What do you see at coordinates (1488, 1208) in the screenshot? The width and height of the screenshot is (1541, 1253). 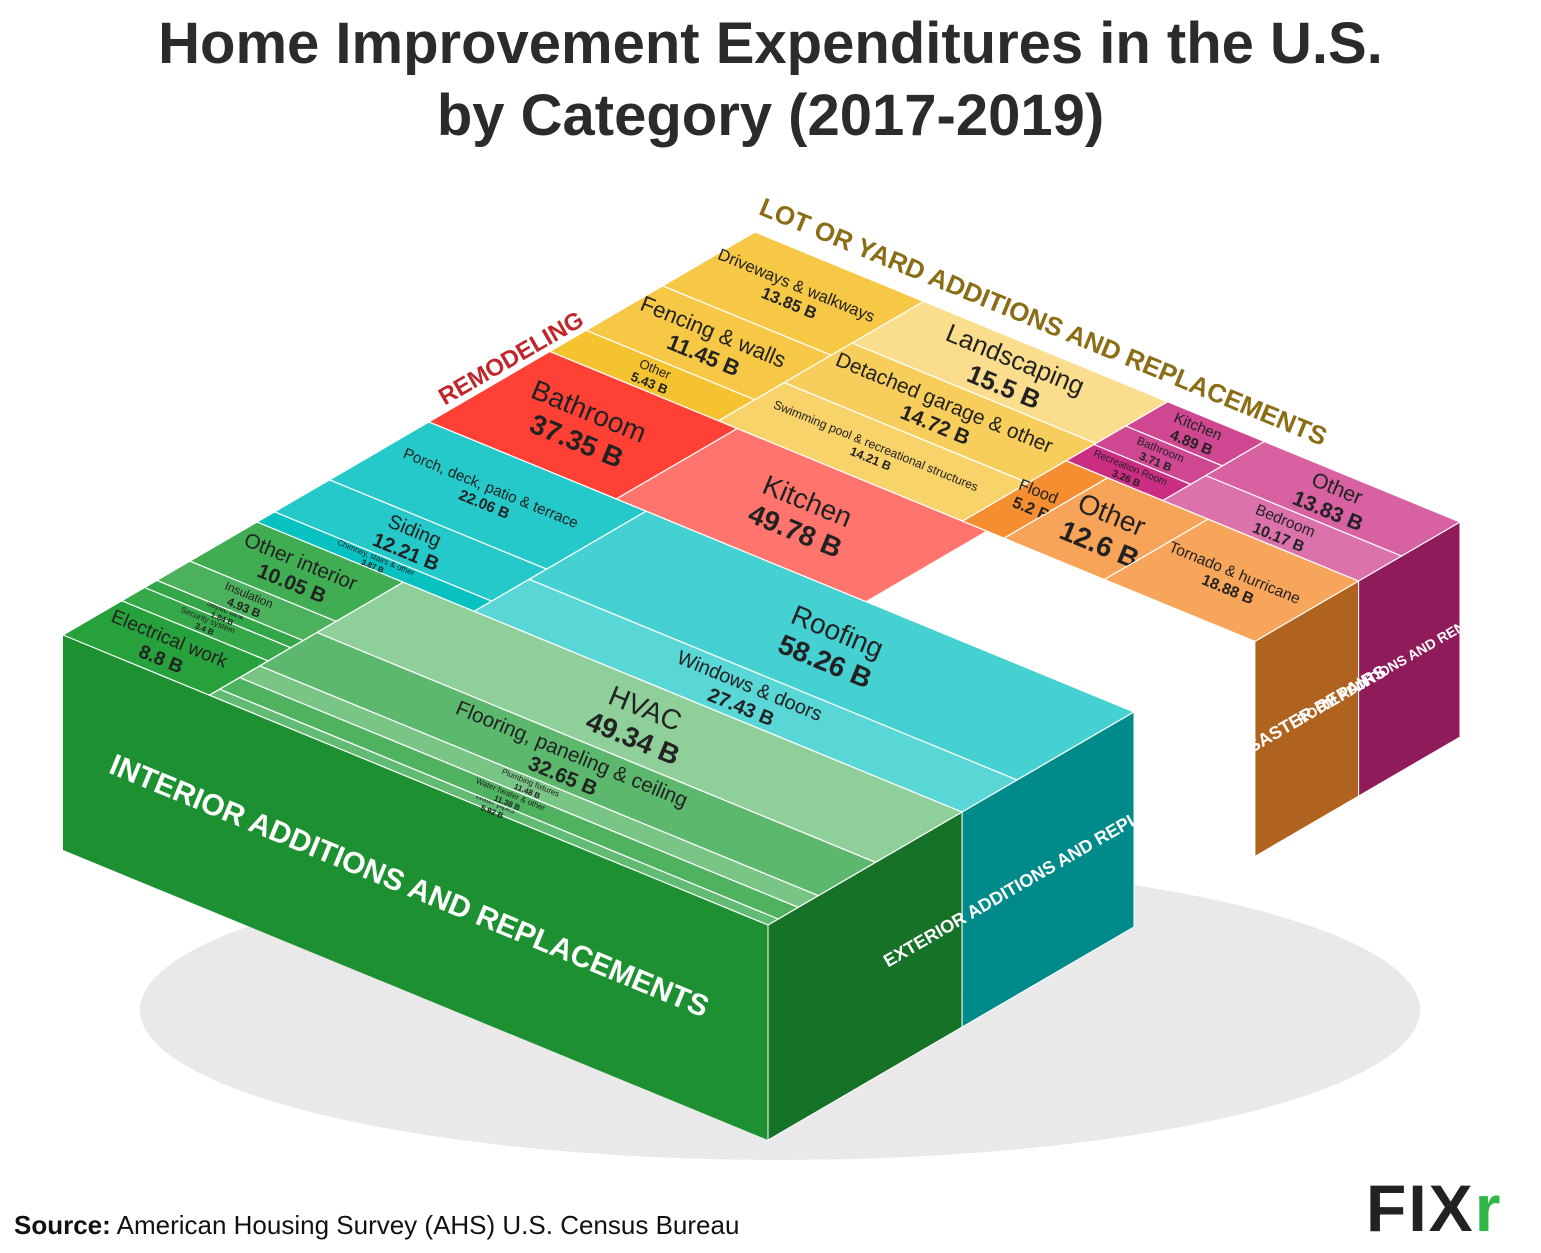 I see `logo-accent: r` at bounding box center [1488, 1208].